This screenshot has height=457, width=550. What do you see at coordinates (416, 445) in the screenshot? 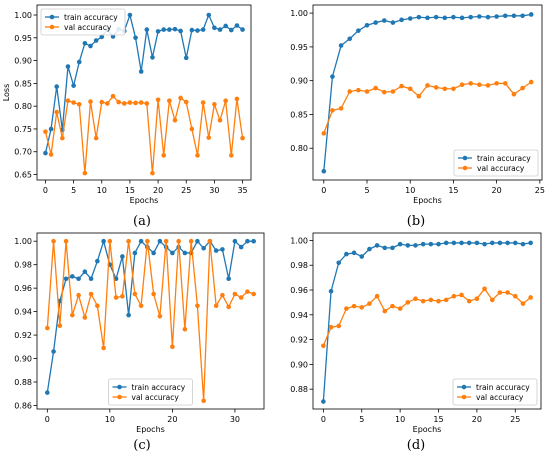
I see `caption-d: (d)` at bounding box center [416, 445].